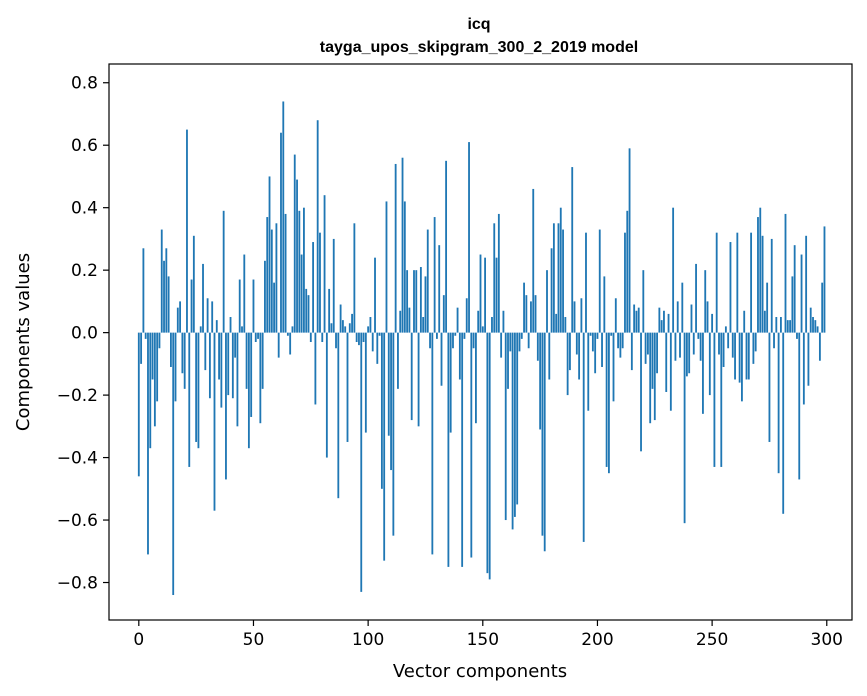 Image resolution: width=867 pixels, height=696 pixels. Describe the element at coordinates (597, 640) in the screenshot. I see `x-tick-label: 200` at that location.